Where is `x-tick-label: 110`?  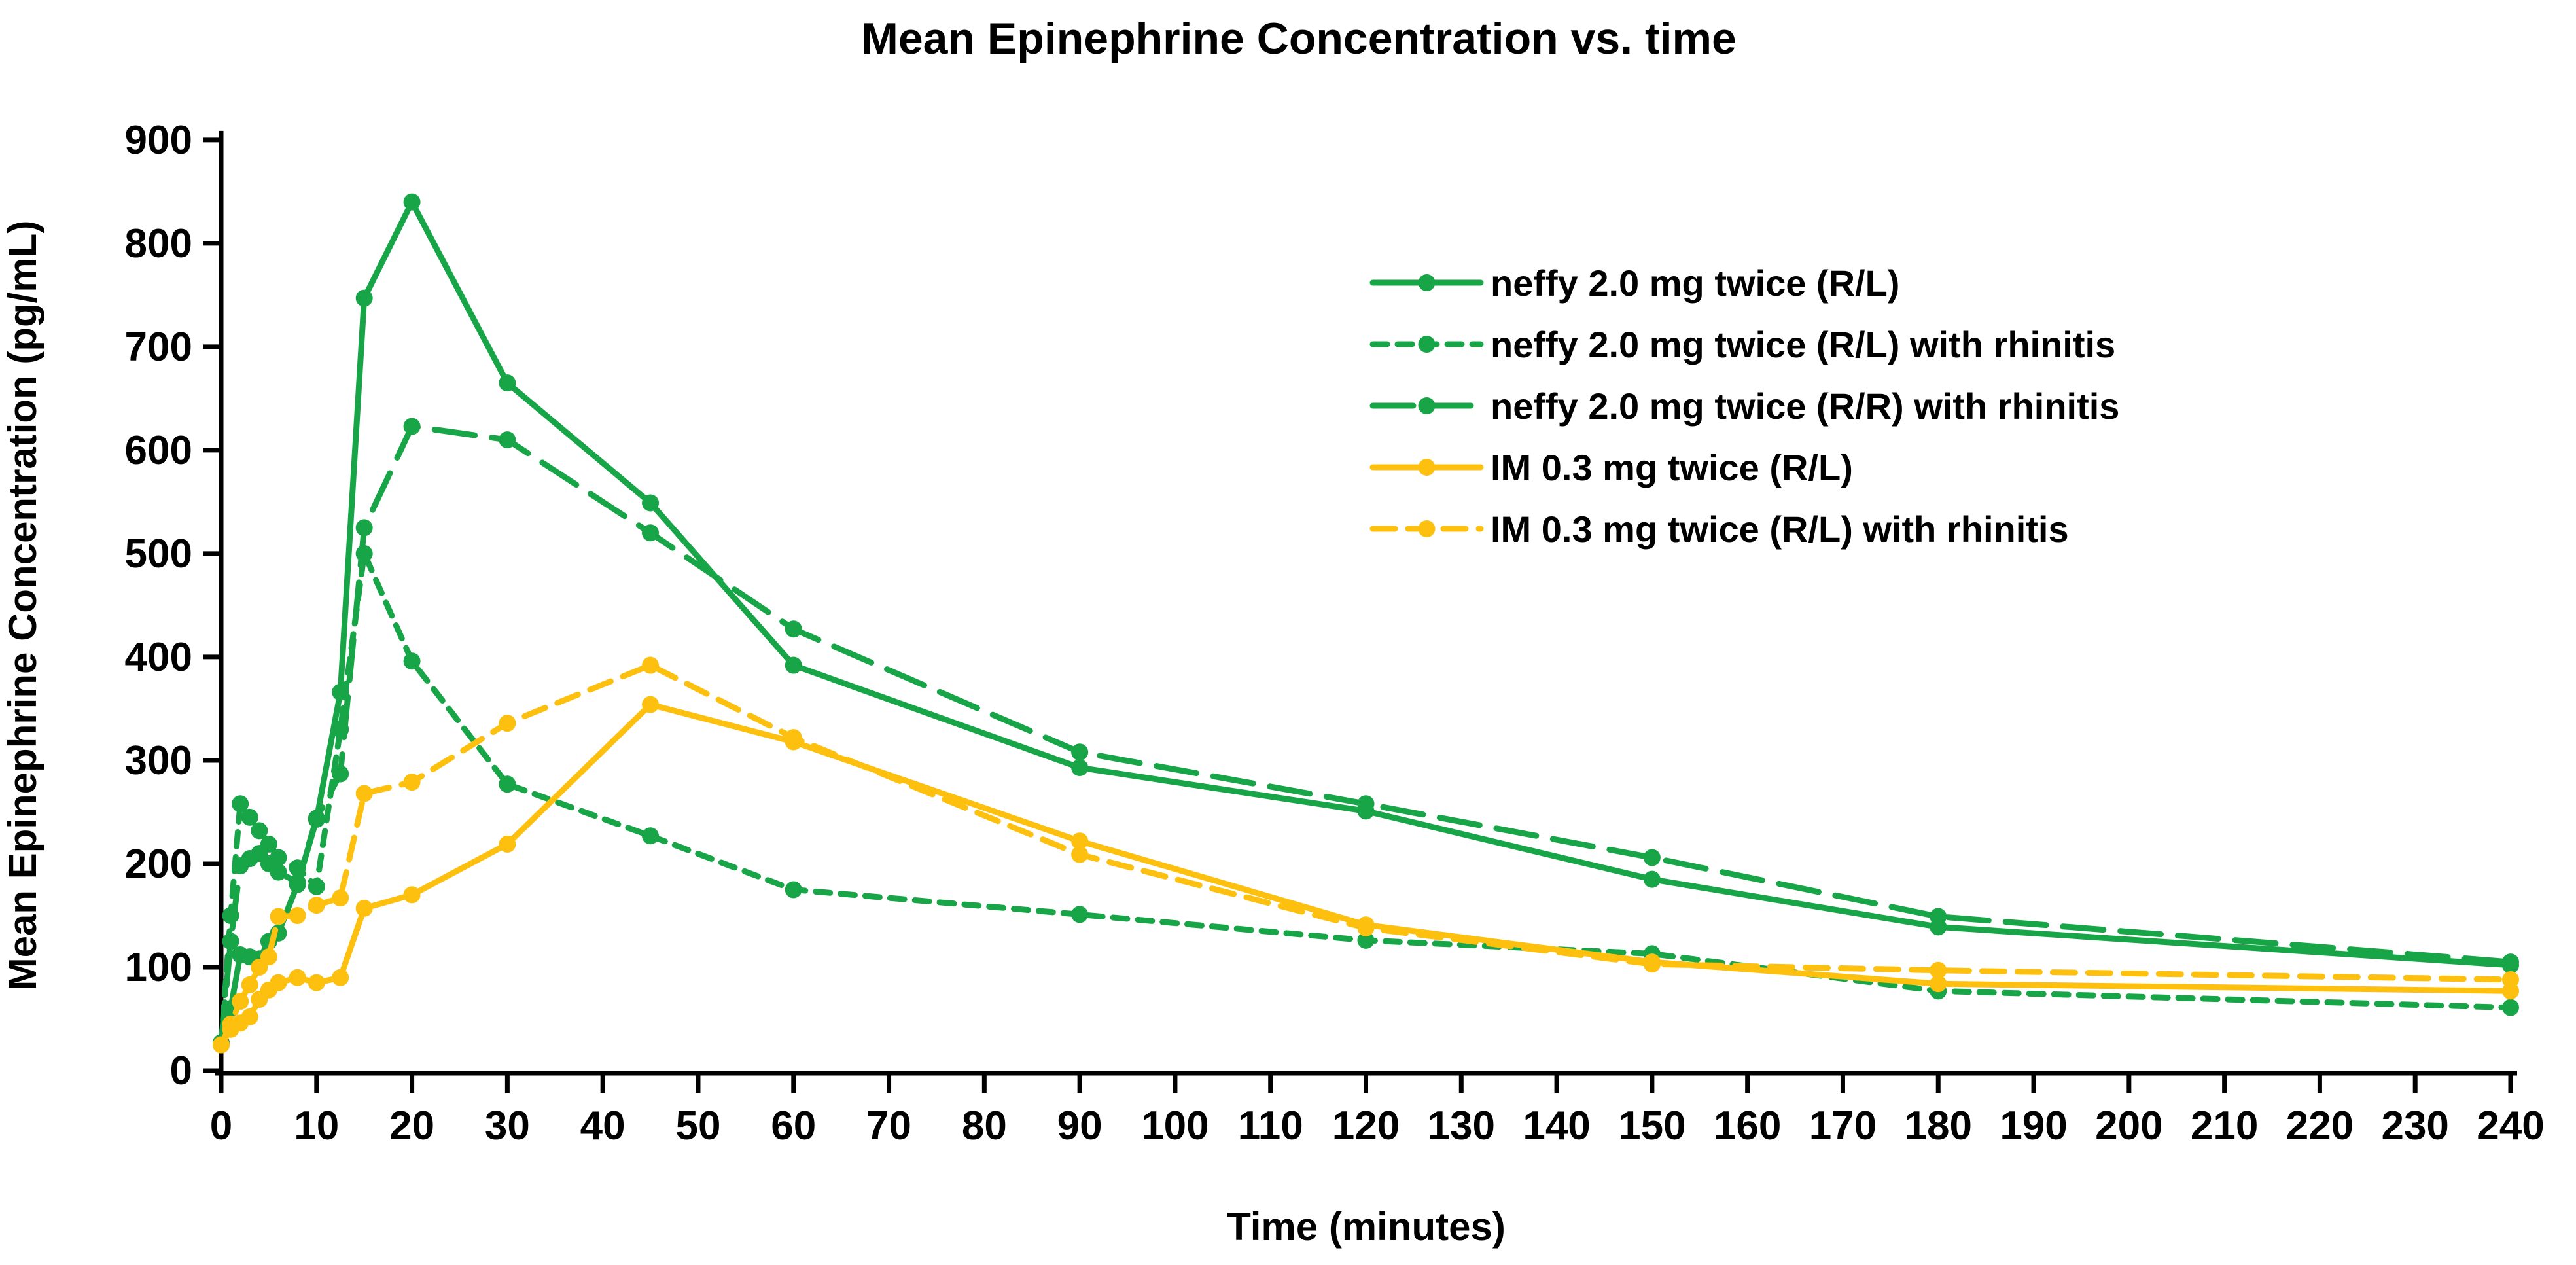 x-tick-label: 110 is located at coordinates (1270, 1126).